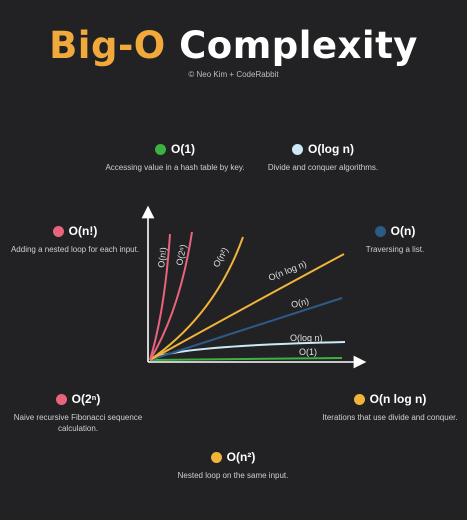  Describe the element at coordinates (246, 359) in the screenshot. I see `curve-o1` at that location.